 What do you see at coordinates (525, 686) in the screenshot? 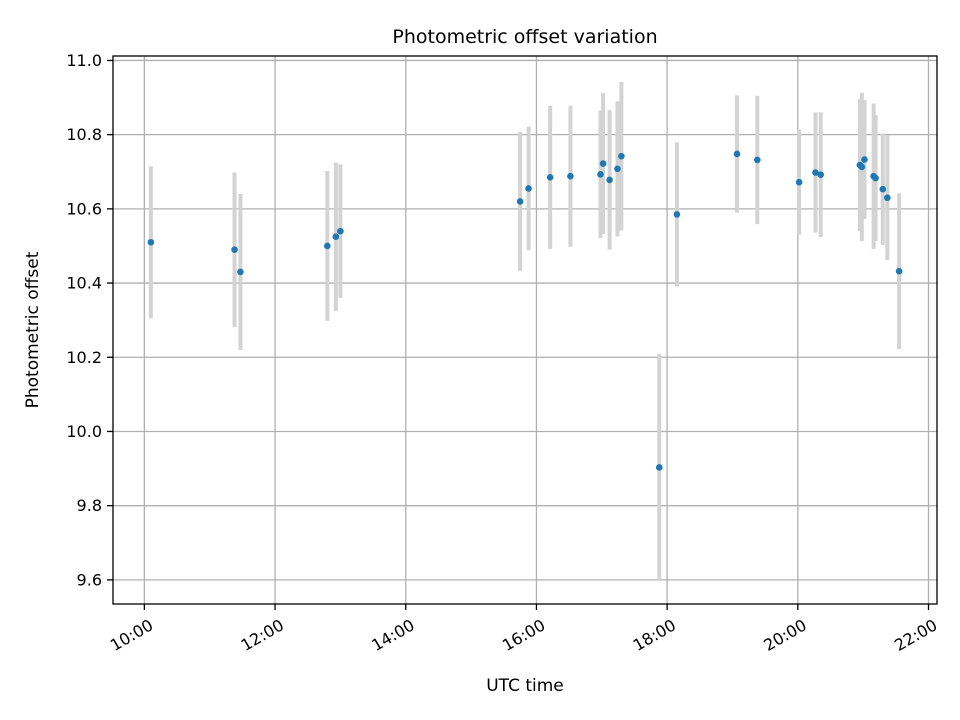
I see `x-axis-label: UTC time` at bounding box center [525, 686].